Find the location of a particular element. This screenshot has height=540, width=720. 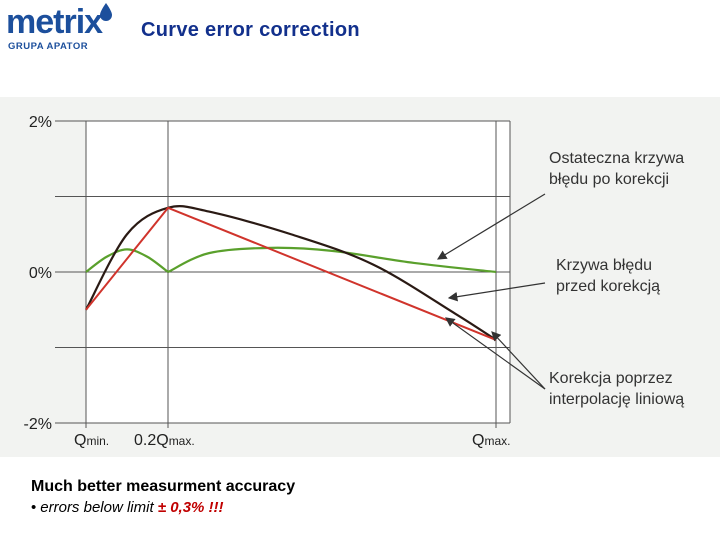

annotation-arrow-uncorrected is located at coordinates (496, 292).